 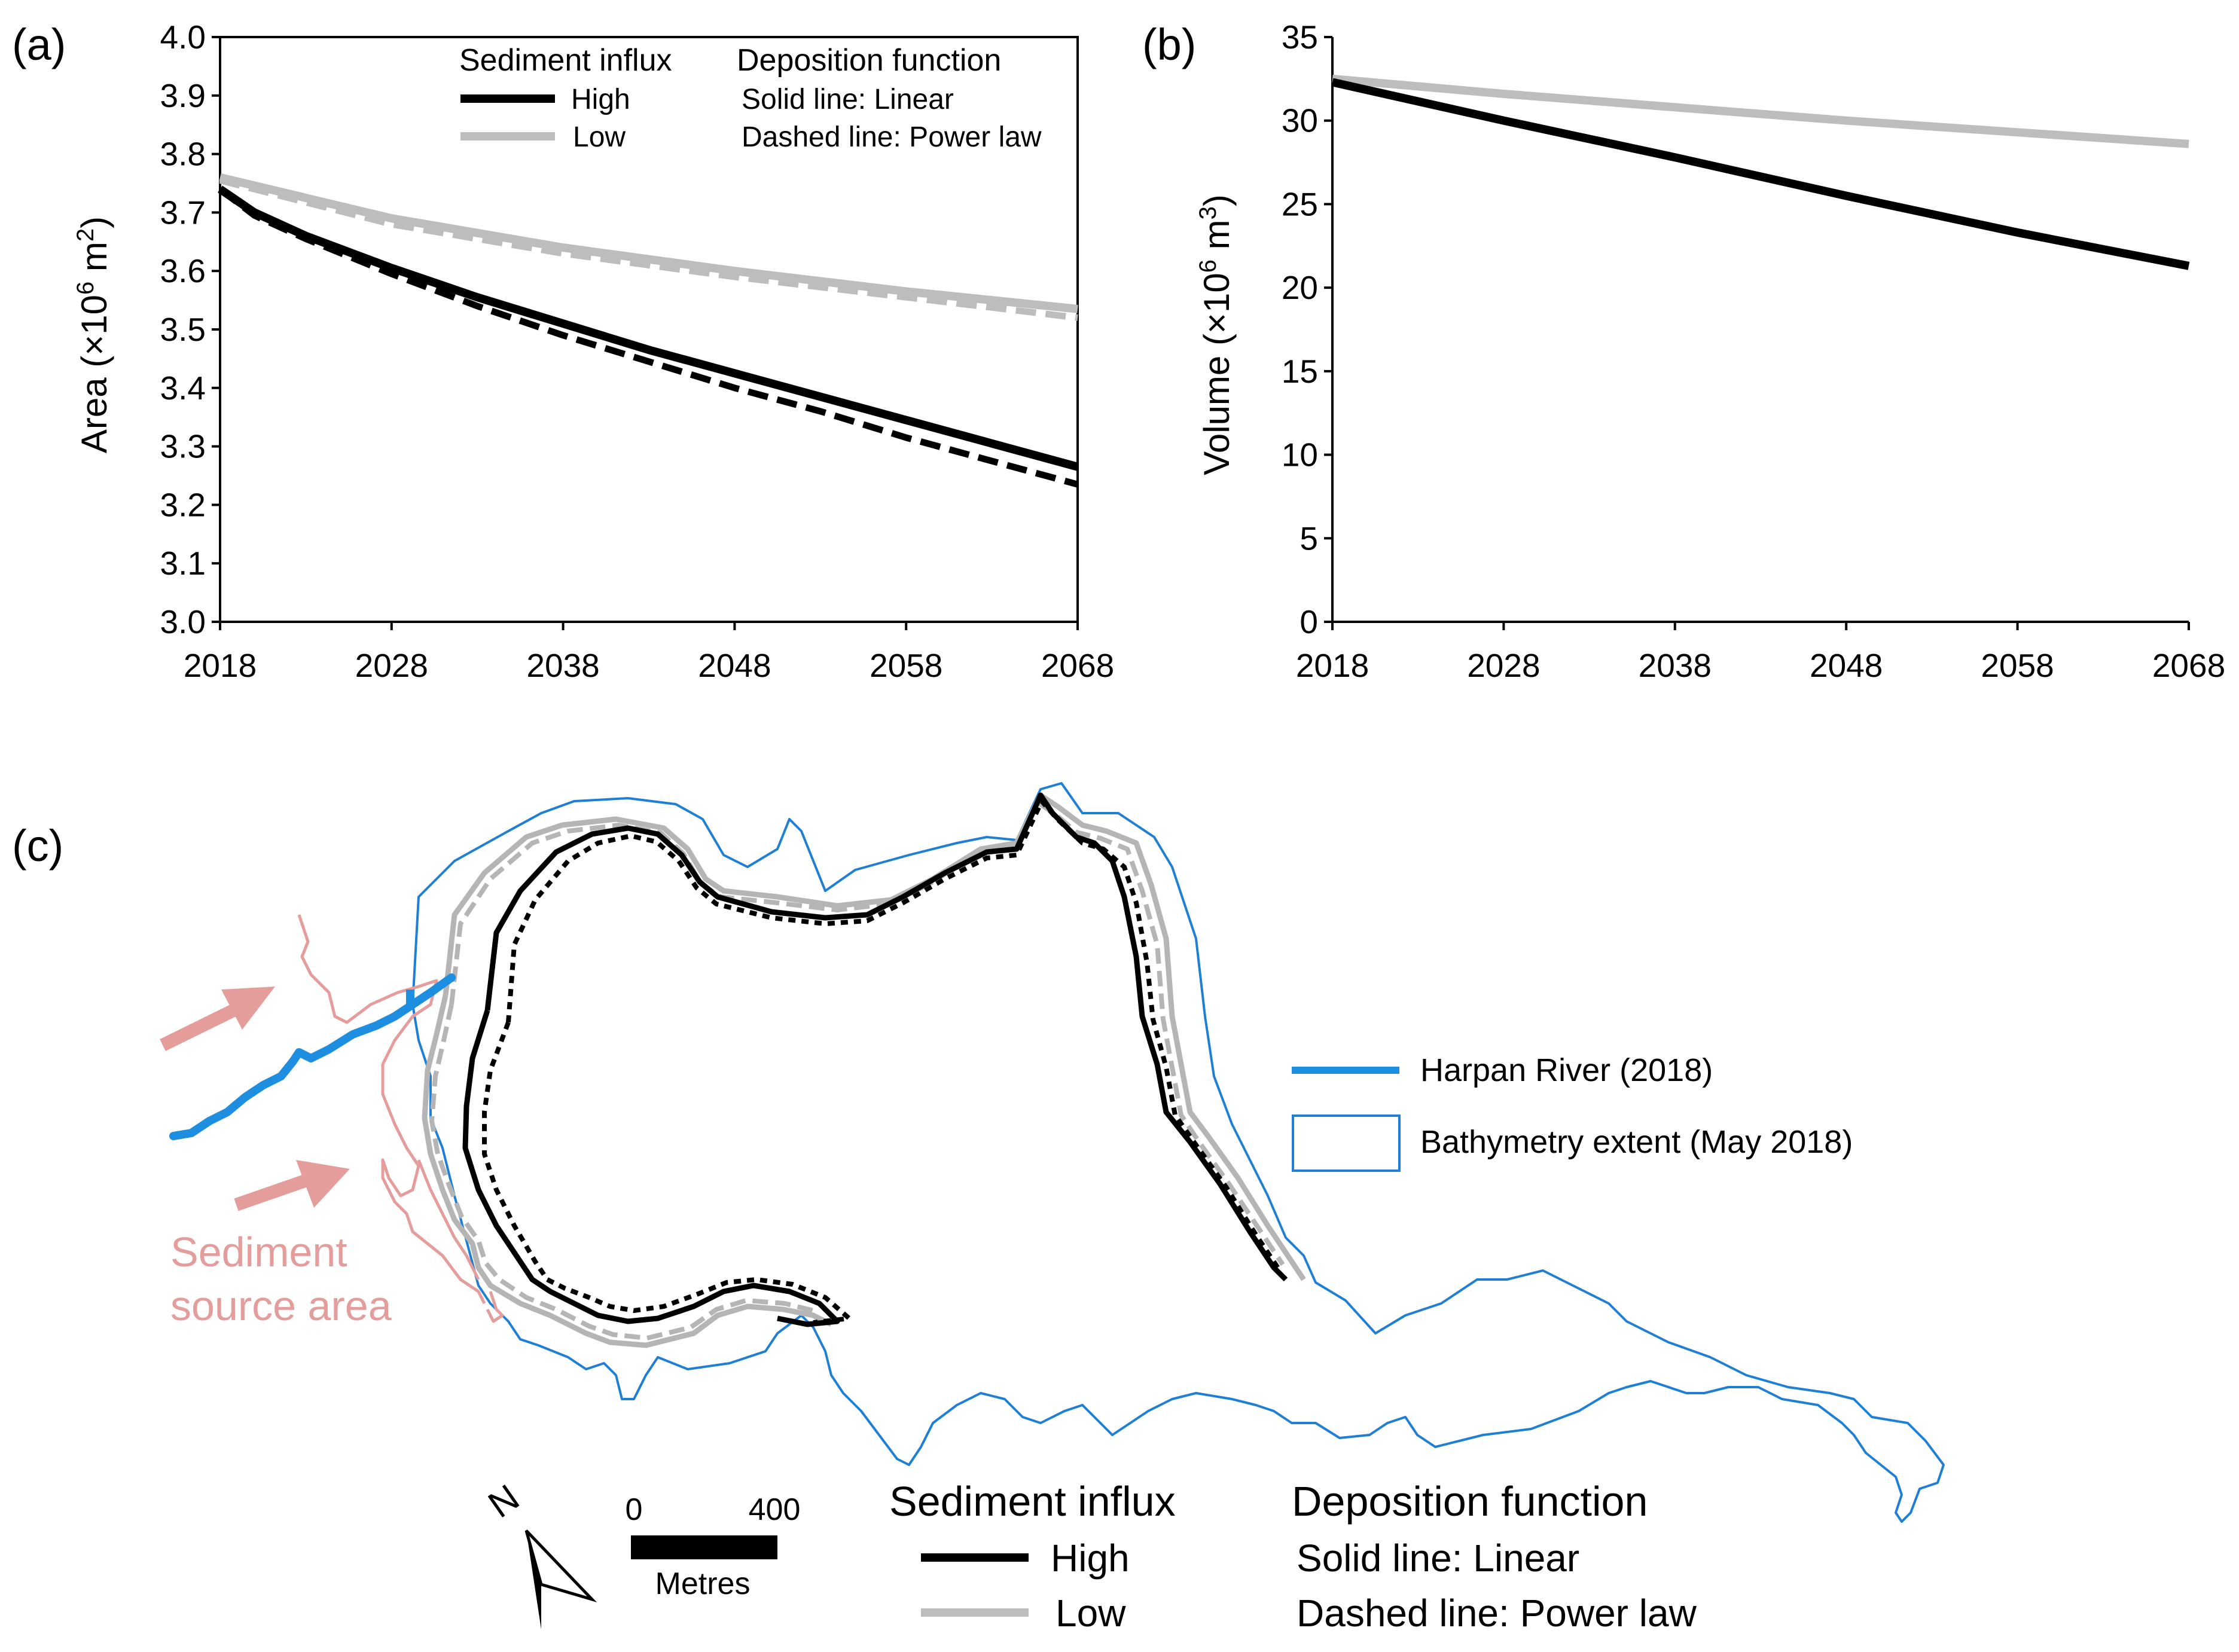 What do you see at coordinates (183, 213) in the screenshot?
I see `panel-a-y-tick-label: 3.7` at bounding box center [183, 213].